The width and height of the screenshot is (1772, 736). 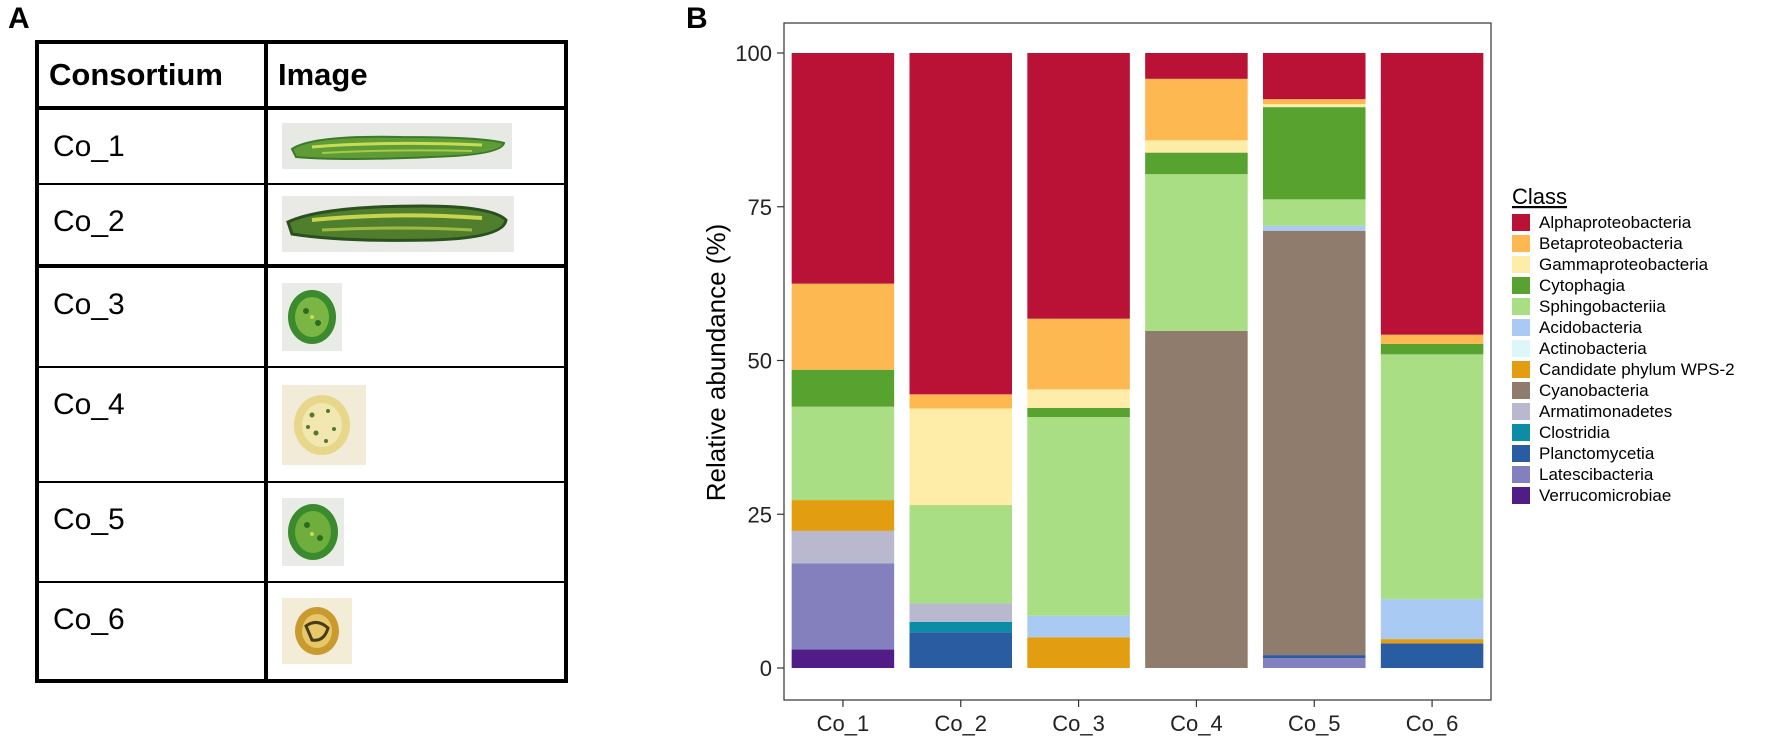 I want to click on x-tick-label: Co_2, so click(x=960, y=723).